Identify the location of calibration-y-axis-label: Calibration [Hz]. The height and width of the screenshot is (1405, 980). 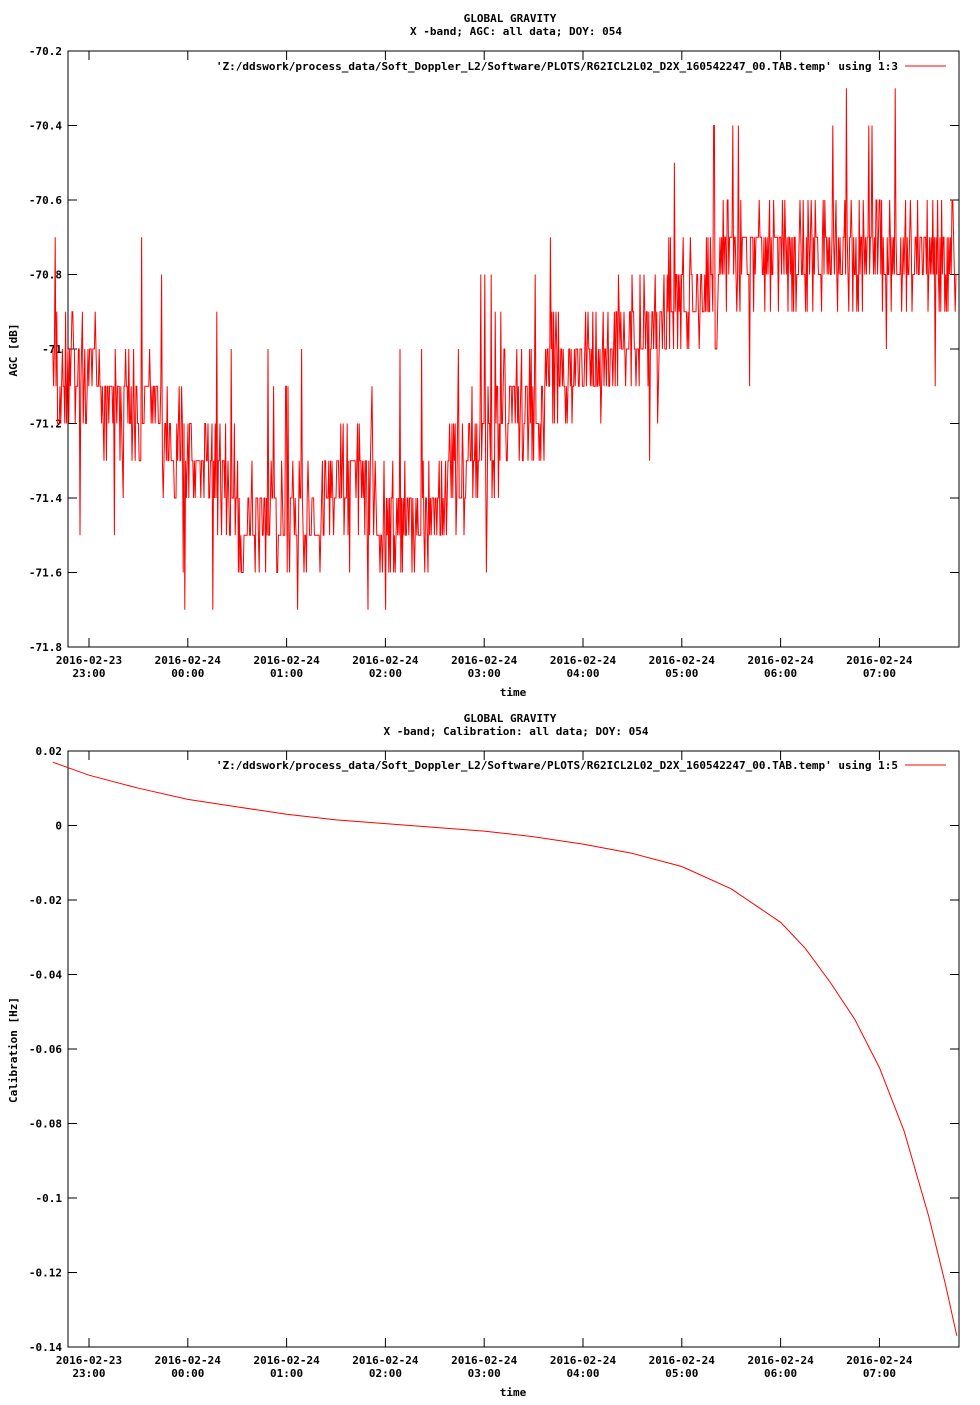
(13, 1050).